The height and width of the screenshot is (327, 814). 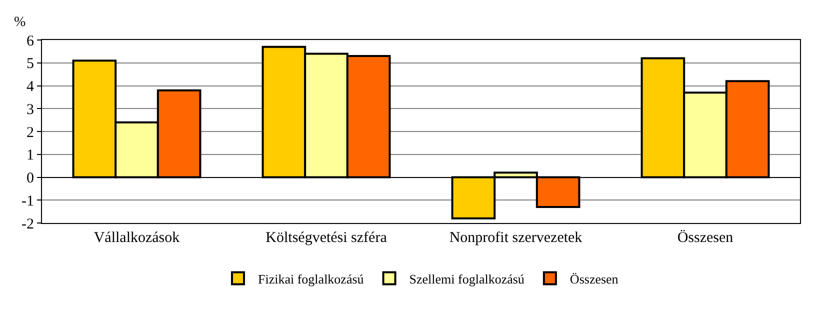 I want to click on y-tick-label: 2, so click(x=30, y=132).